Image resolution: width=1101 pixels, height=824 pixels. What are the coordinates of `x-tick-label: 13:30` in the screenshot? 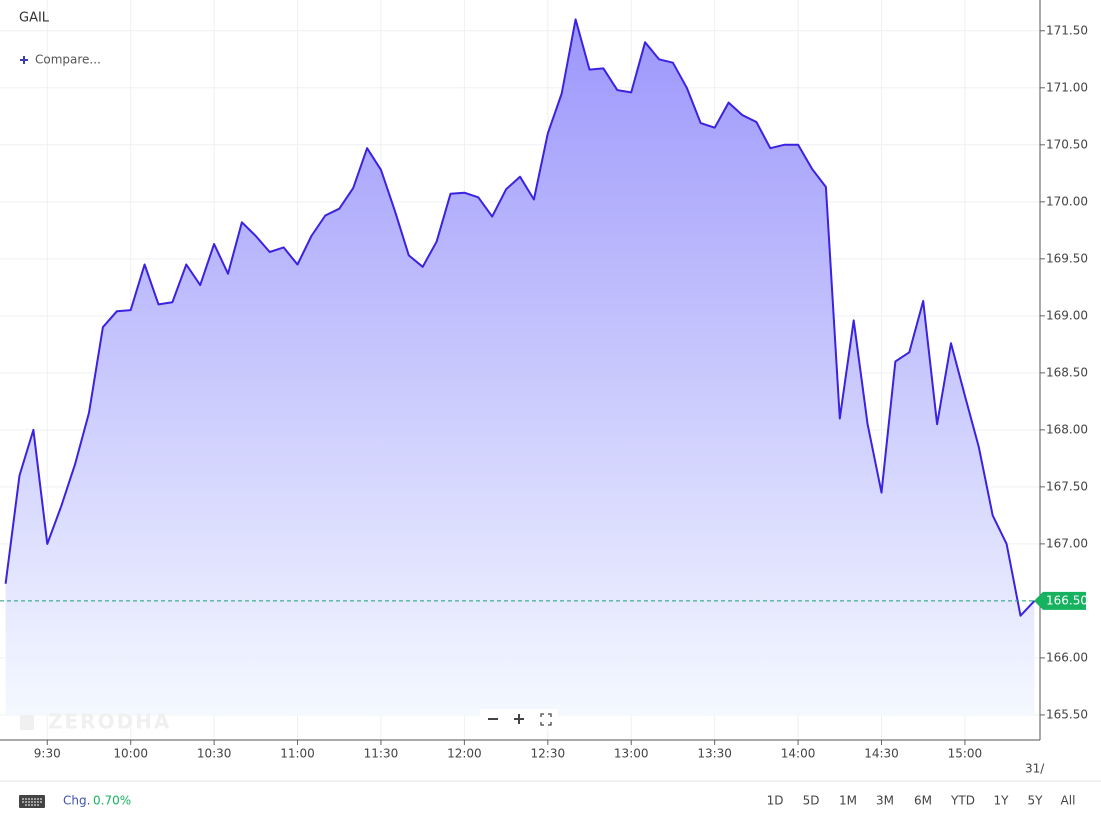 It's located at (714, 754).